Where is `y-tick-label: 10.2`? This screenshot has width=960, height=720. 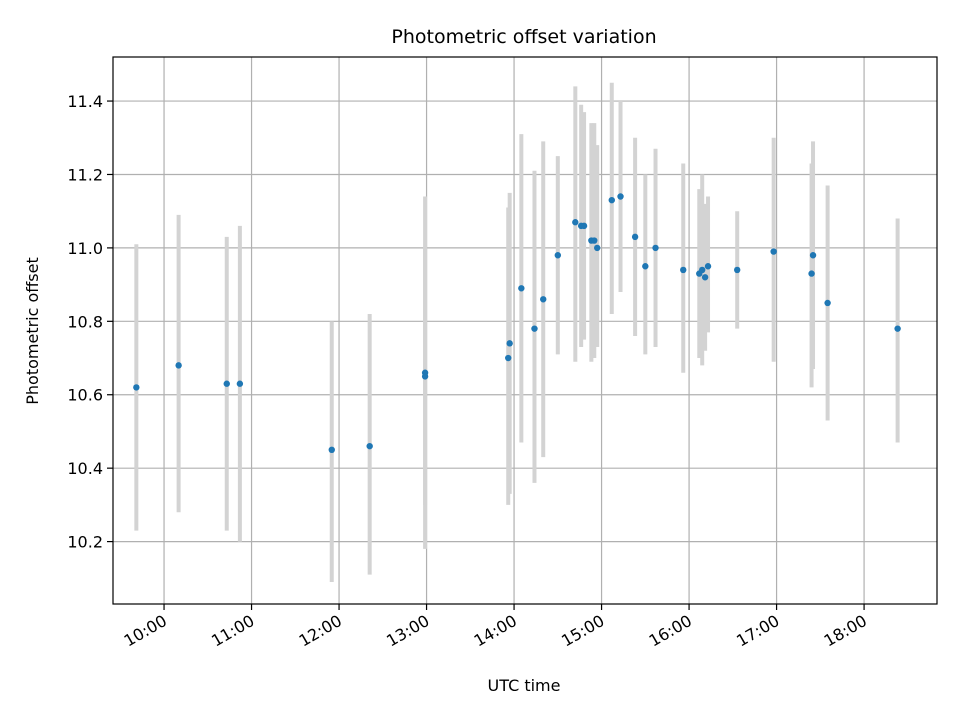
y-tick-label: 10.2 is located at coordinates (85, 542).